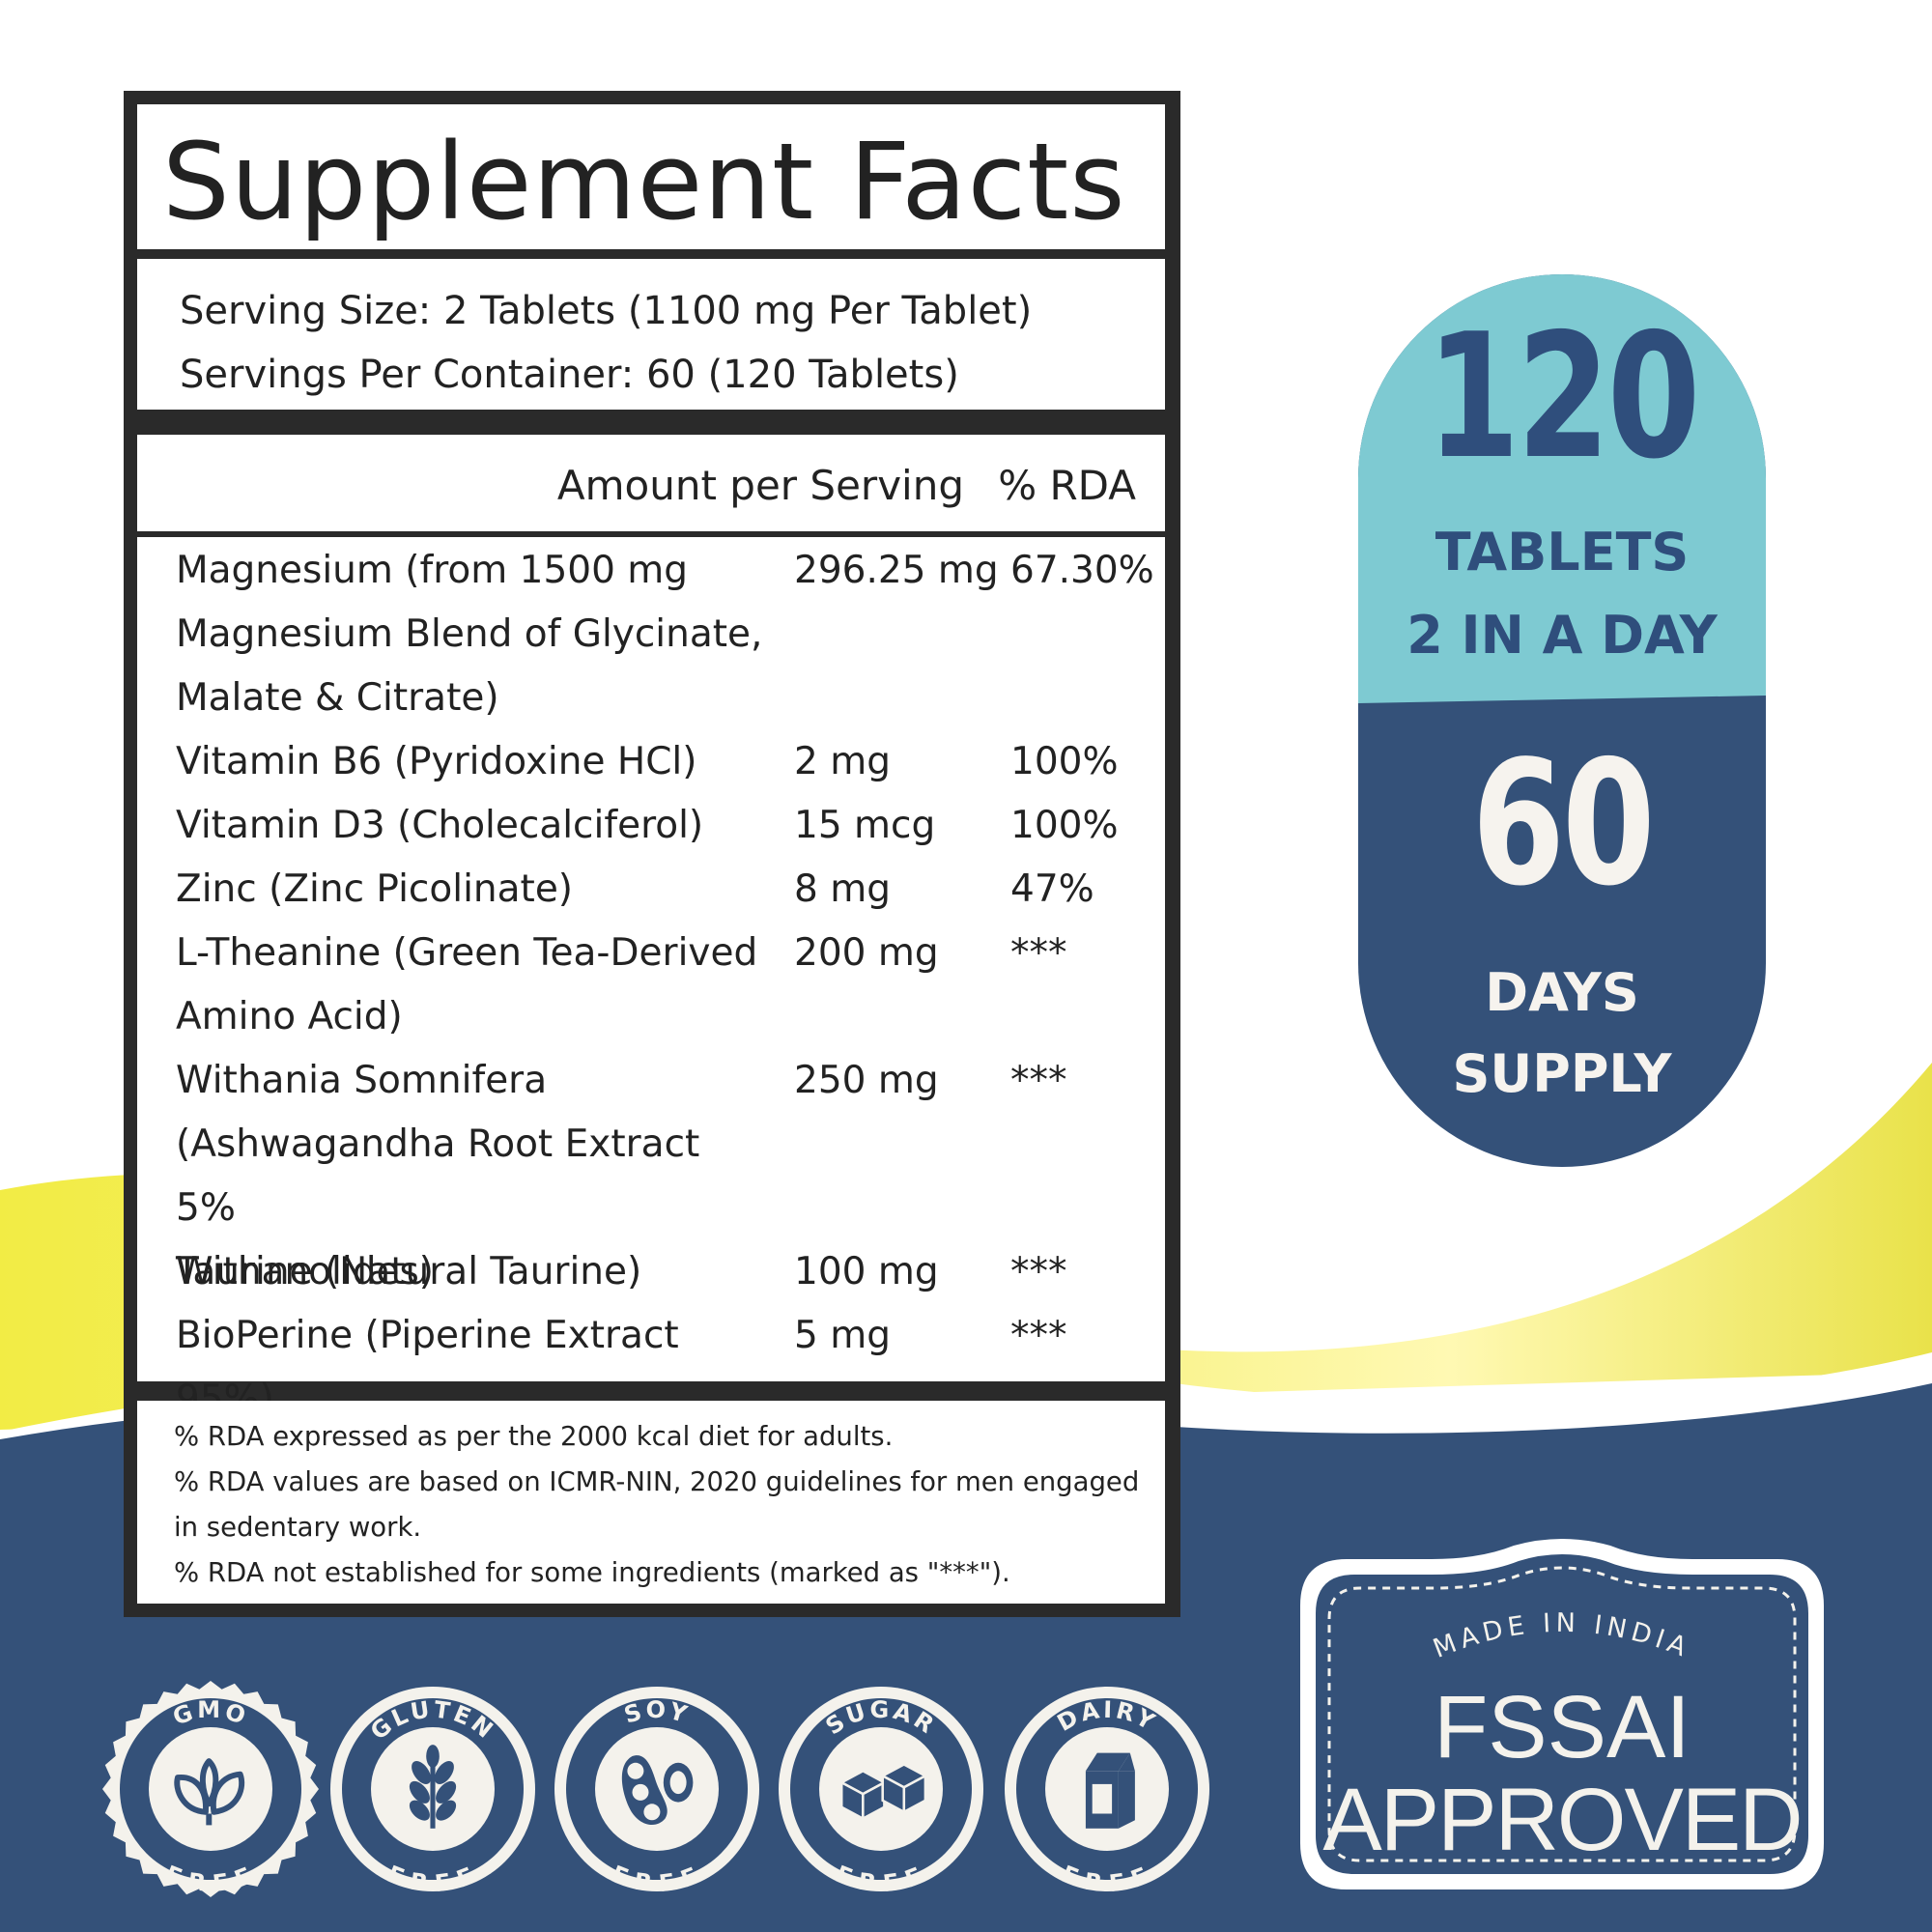 This screenshot has width=1932, height=1932. Describe the element at coordinates (842, 761) in the screenshot. I see `ingredient-amount: 2 mg` at that location.